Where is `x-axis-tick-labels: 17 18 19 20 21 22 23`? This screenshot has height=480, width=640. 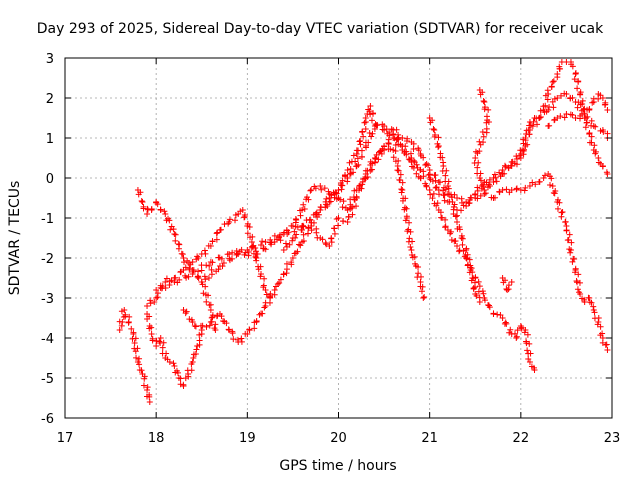 x-axis-tick-labels: 17 18 19 20 21 22 23 is located at coordinates (339, 438).